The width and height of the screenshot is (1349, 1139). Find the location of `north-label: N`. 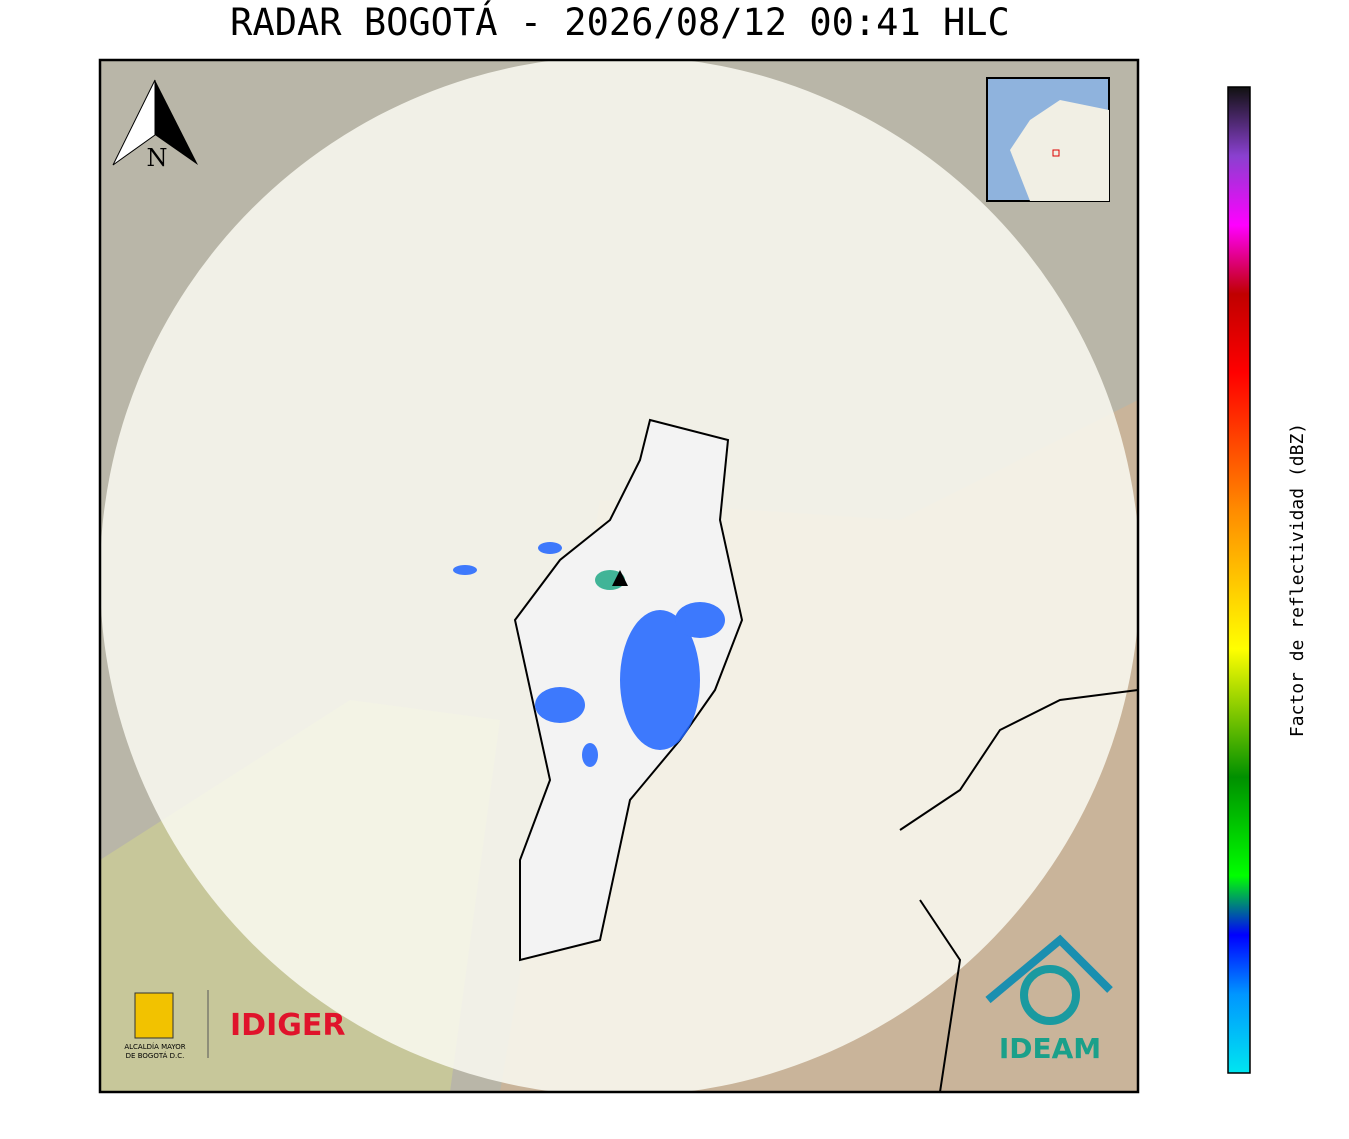

north-label: N is located at coordinates (157, 158).